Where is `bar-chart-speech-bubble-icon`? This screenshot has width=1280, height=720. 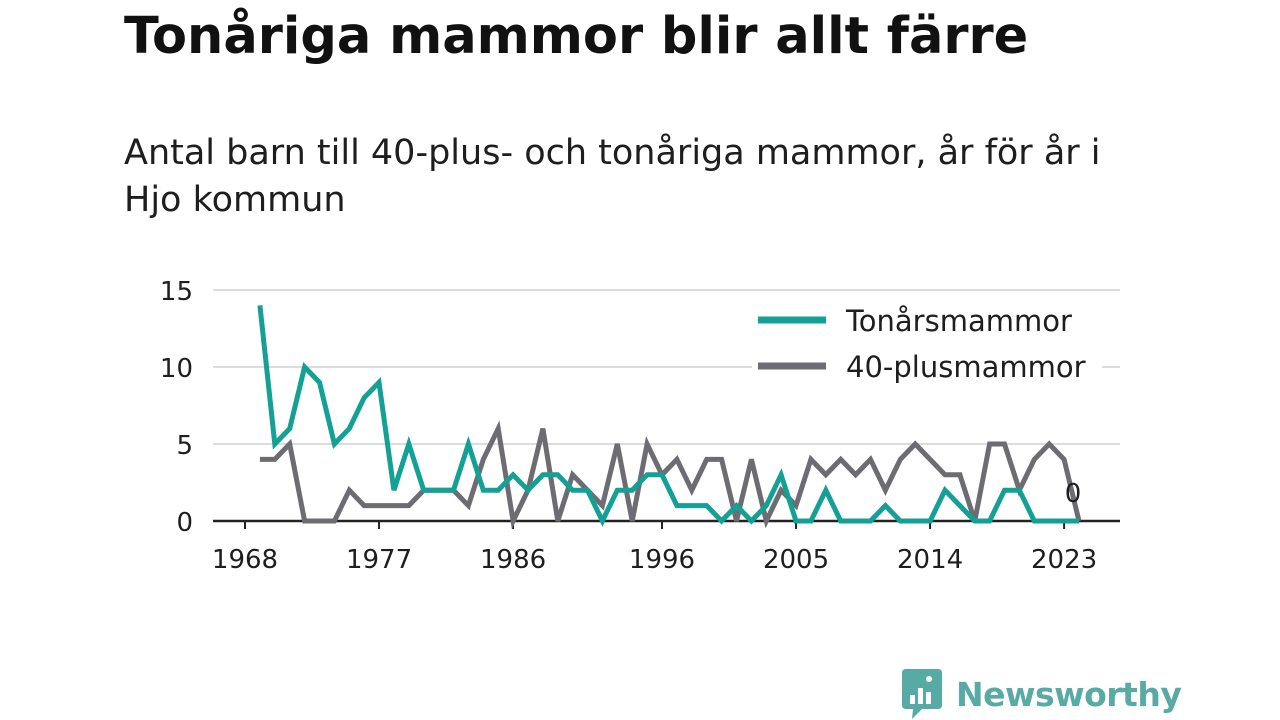
bar-chart-speech-bubble-icon is located at coordinates (922, 694).